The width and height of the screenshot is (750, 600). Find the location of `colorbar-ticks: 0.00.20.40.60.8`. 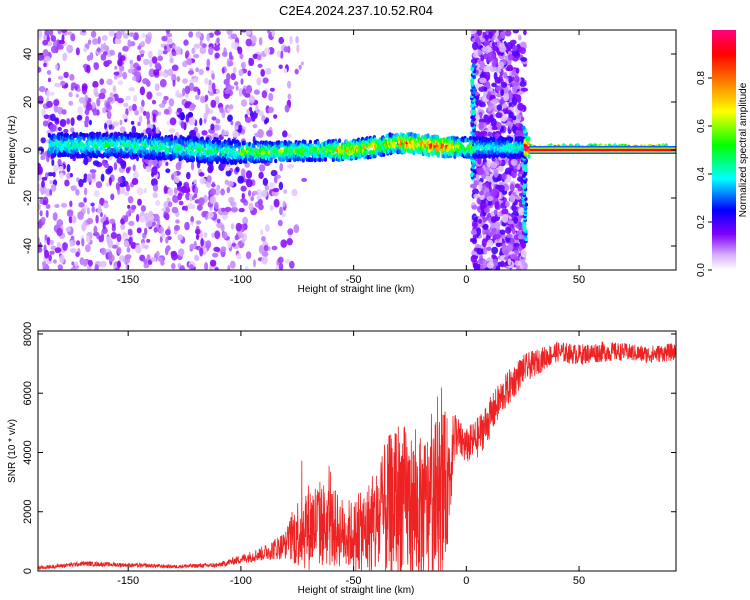

colorbar-ticks: 0.00.20.40.60.8 is located at coordinates (704, 174).